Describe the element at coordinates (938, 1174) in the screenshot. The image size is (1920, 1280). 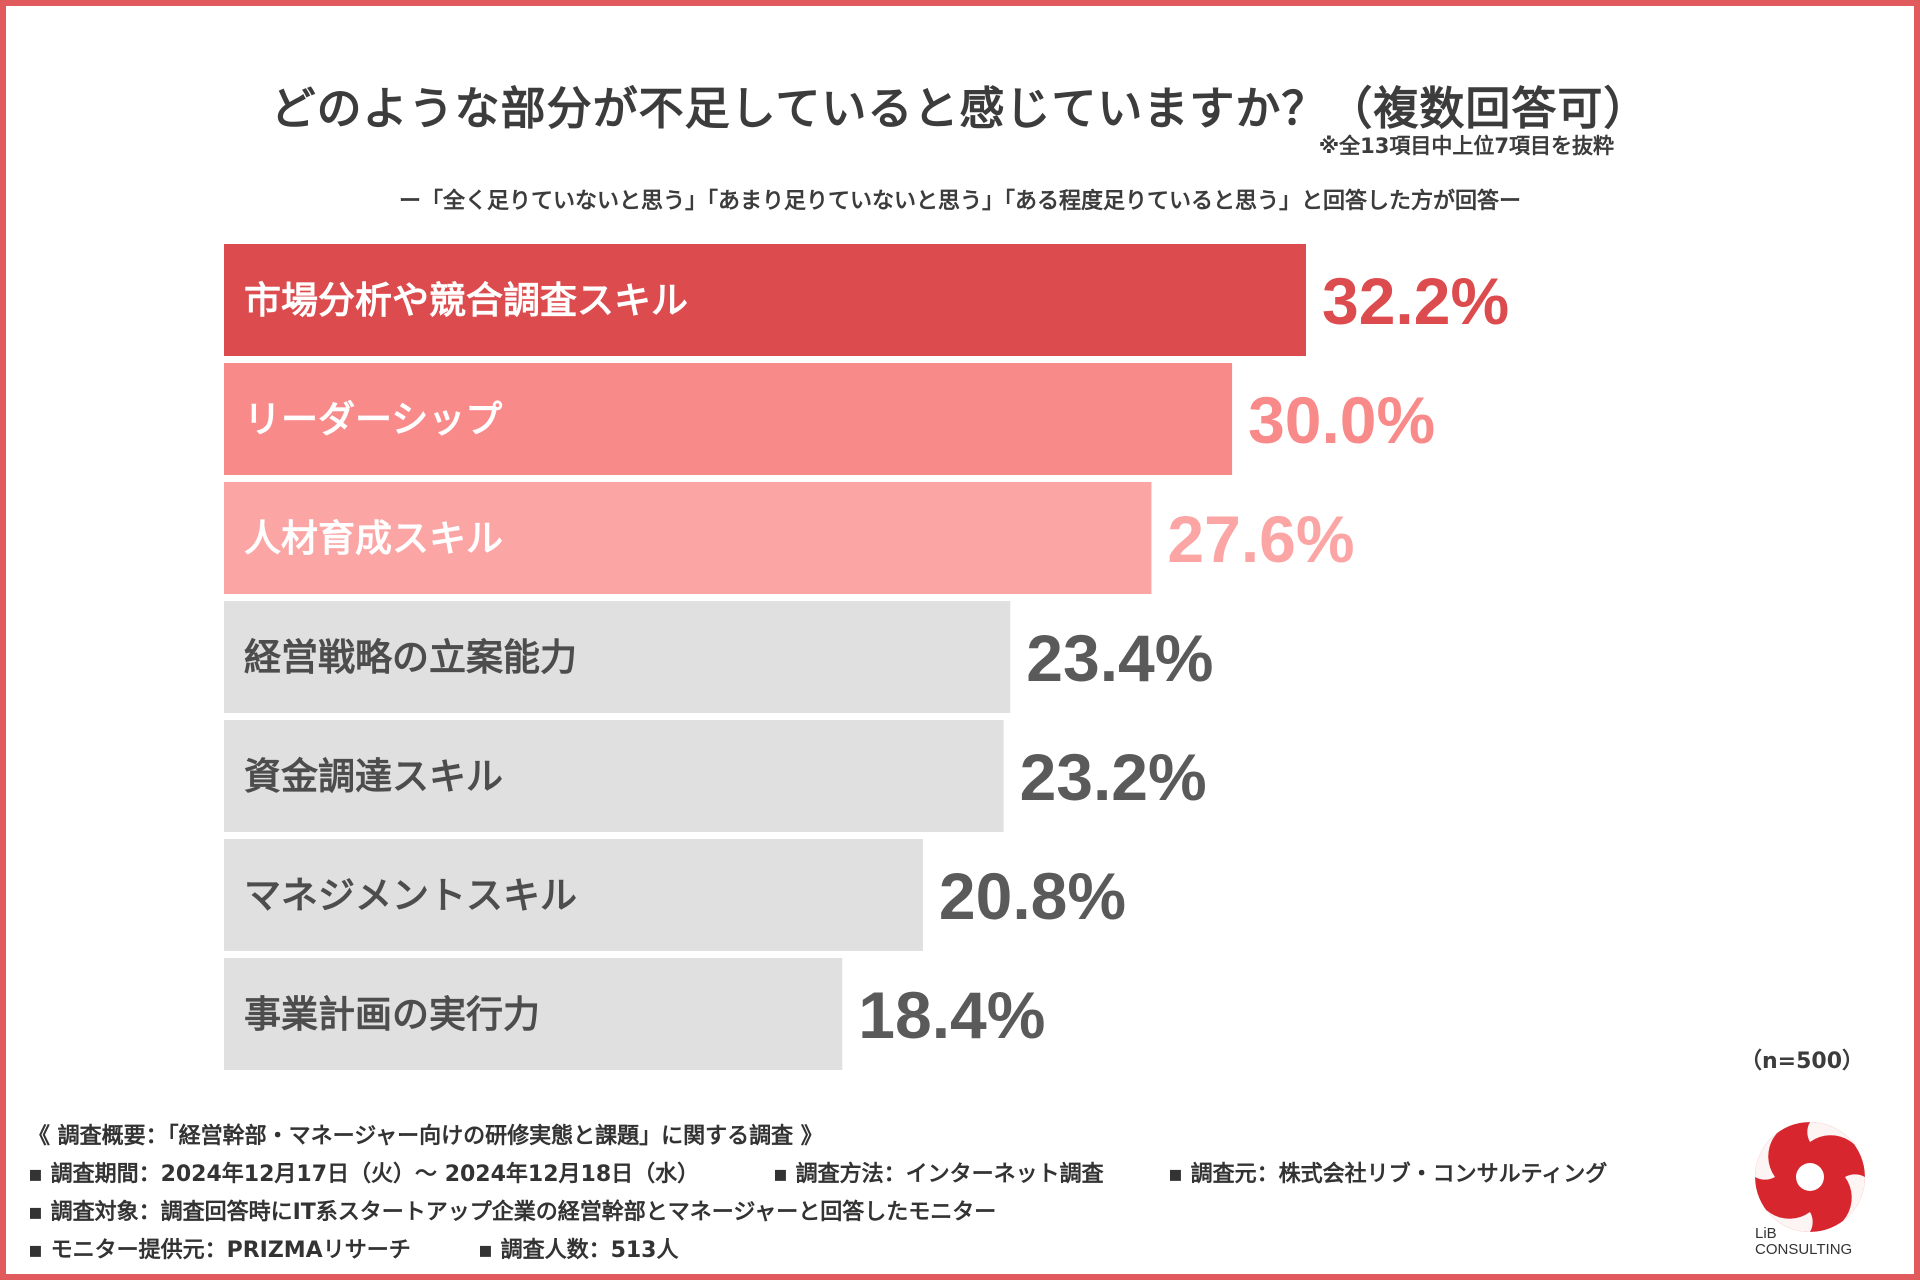
I see `footer-method: ▪ 調査方法：インターネット調査` at that location.